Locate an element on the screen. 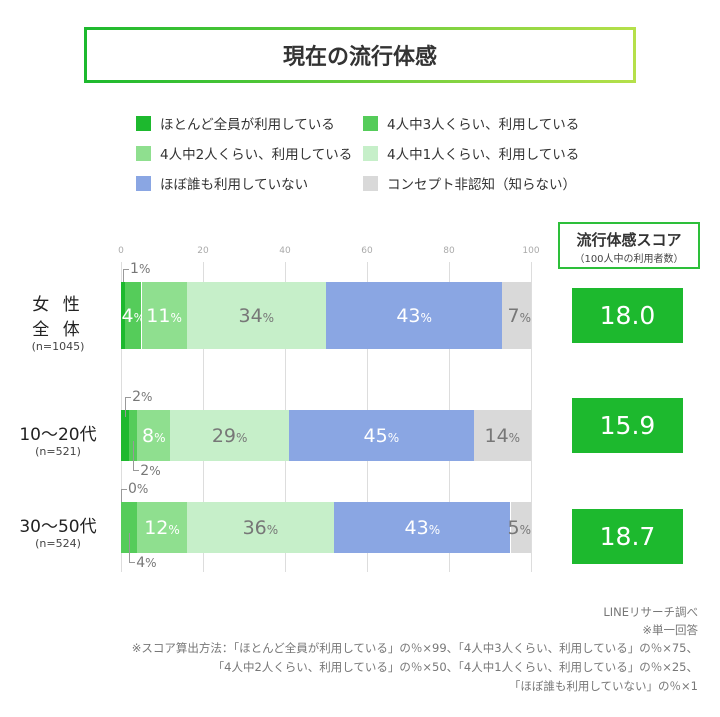 Image resolution: width=720 pixels, height=717 pixels. data-label: 34% is located at coordinates (256, 315).